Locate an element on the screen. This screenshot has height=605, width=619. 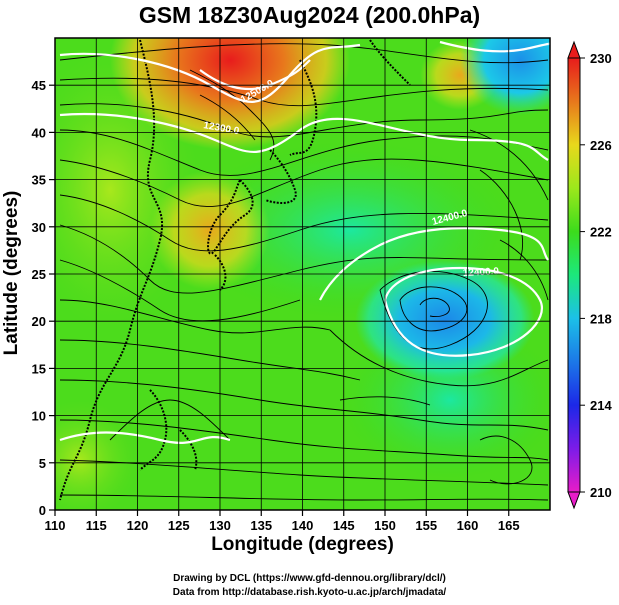
x-tick-label: 165 is located at coordinates (509, 525).